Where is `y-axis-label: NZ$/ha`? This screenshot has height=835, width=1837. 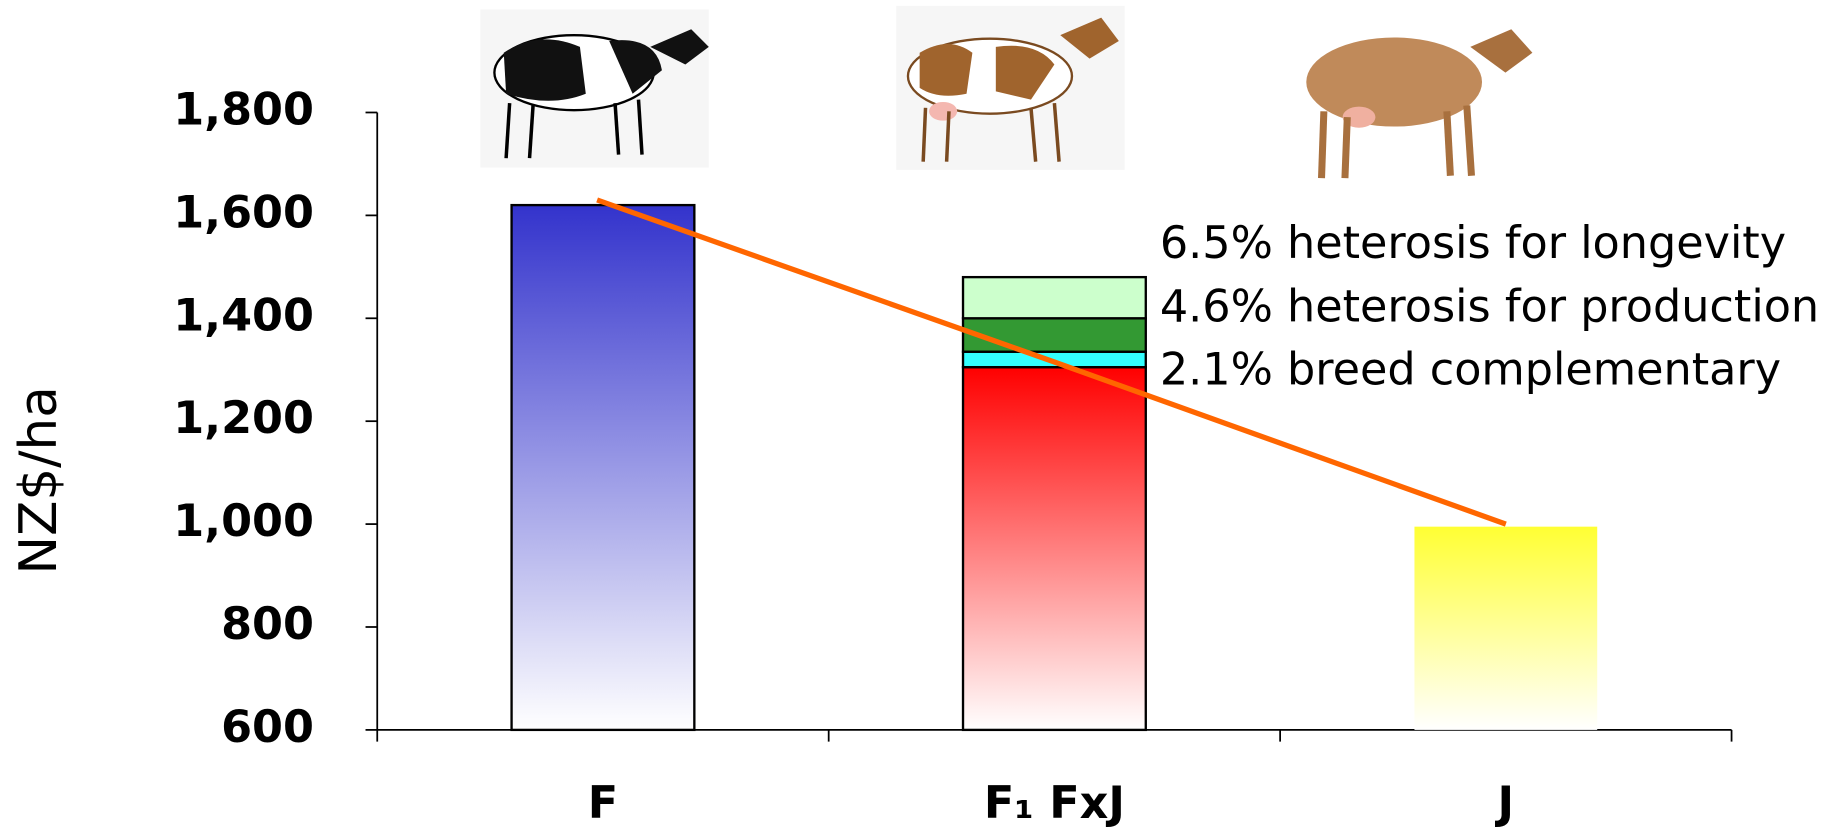 y-axis-label: NZ$/ha is located at coordinates (39, 480).